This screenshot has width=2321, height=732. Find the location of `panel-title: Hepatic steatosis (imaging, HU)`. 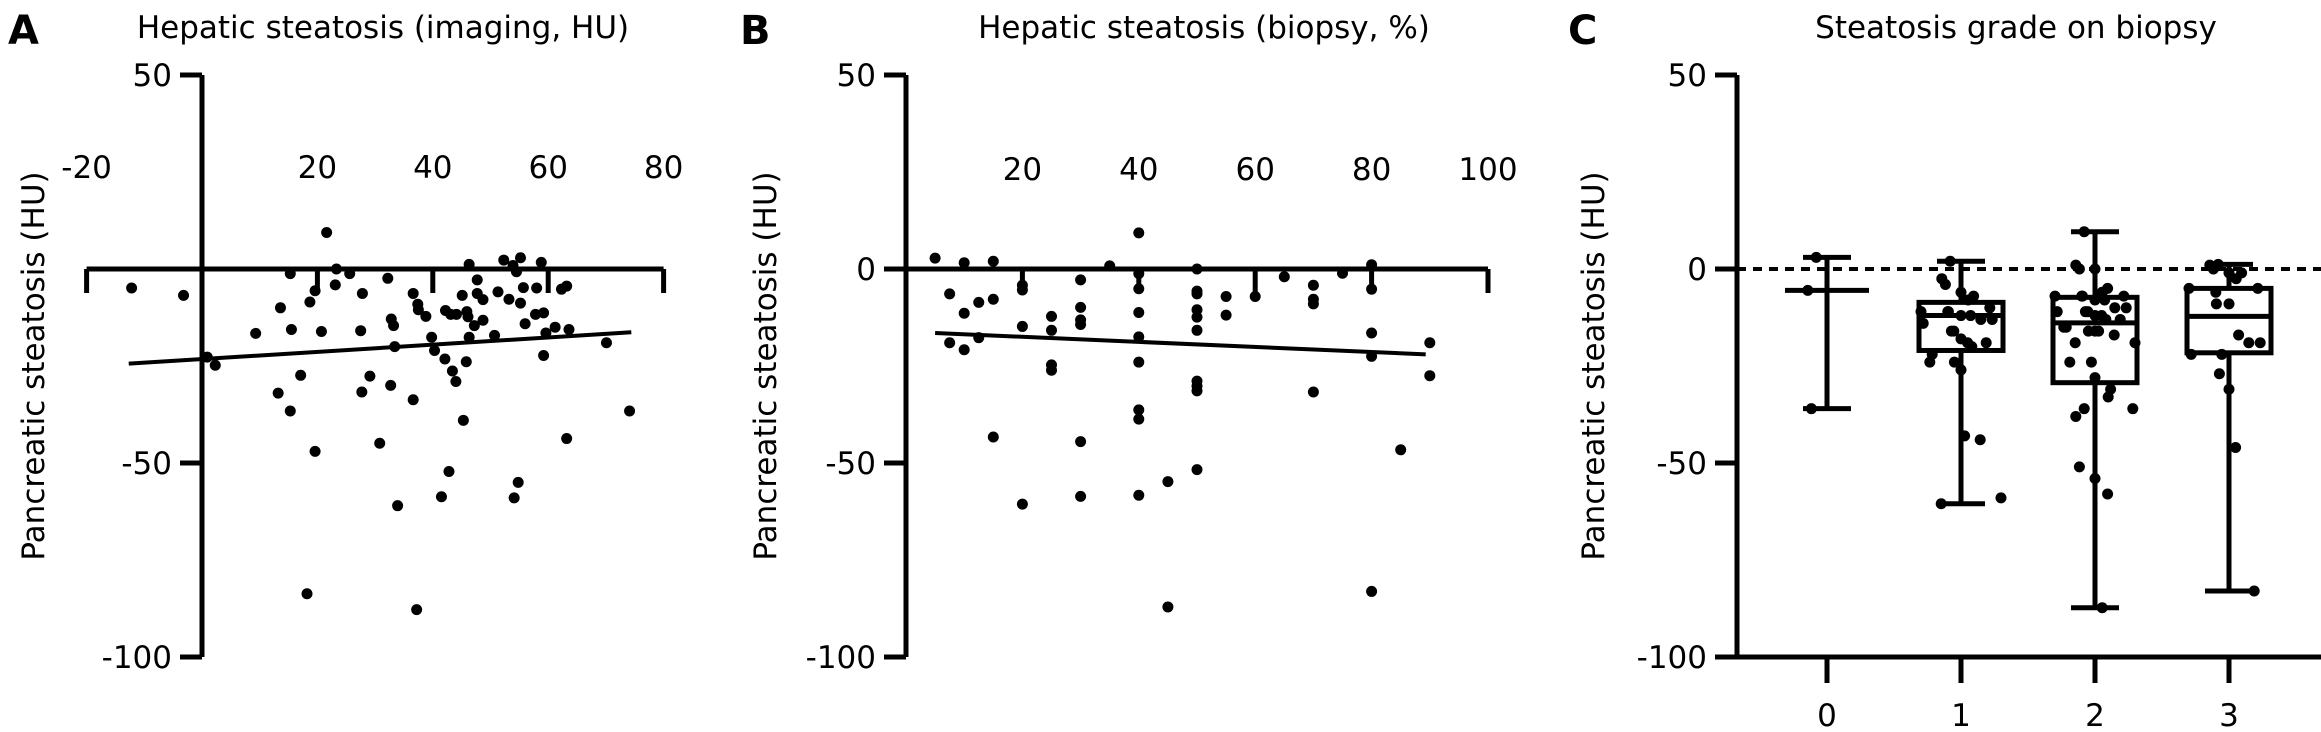

panel-title: Hepatic steatosis (imaging, HU) is located at coordinates (383, 28).